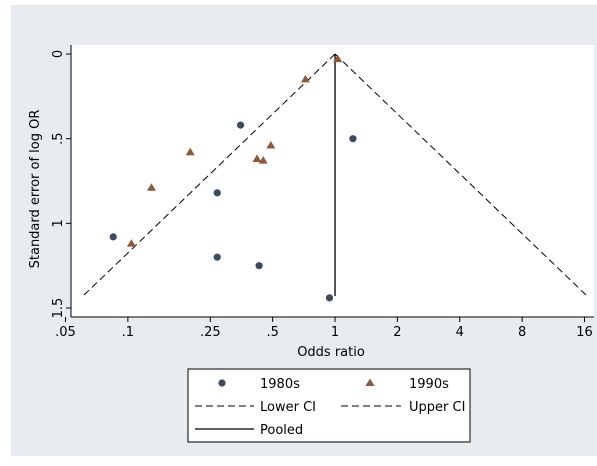  I want to click on legend-label-1990s: 1990s, so click(429, 384).